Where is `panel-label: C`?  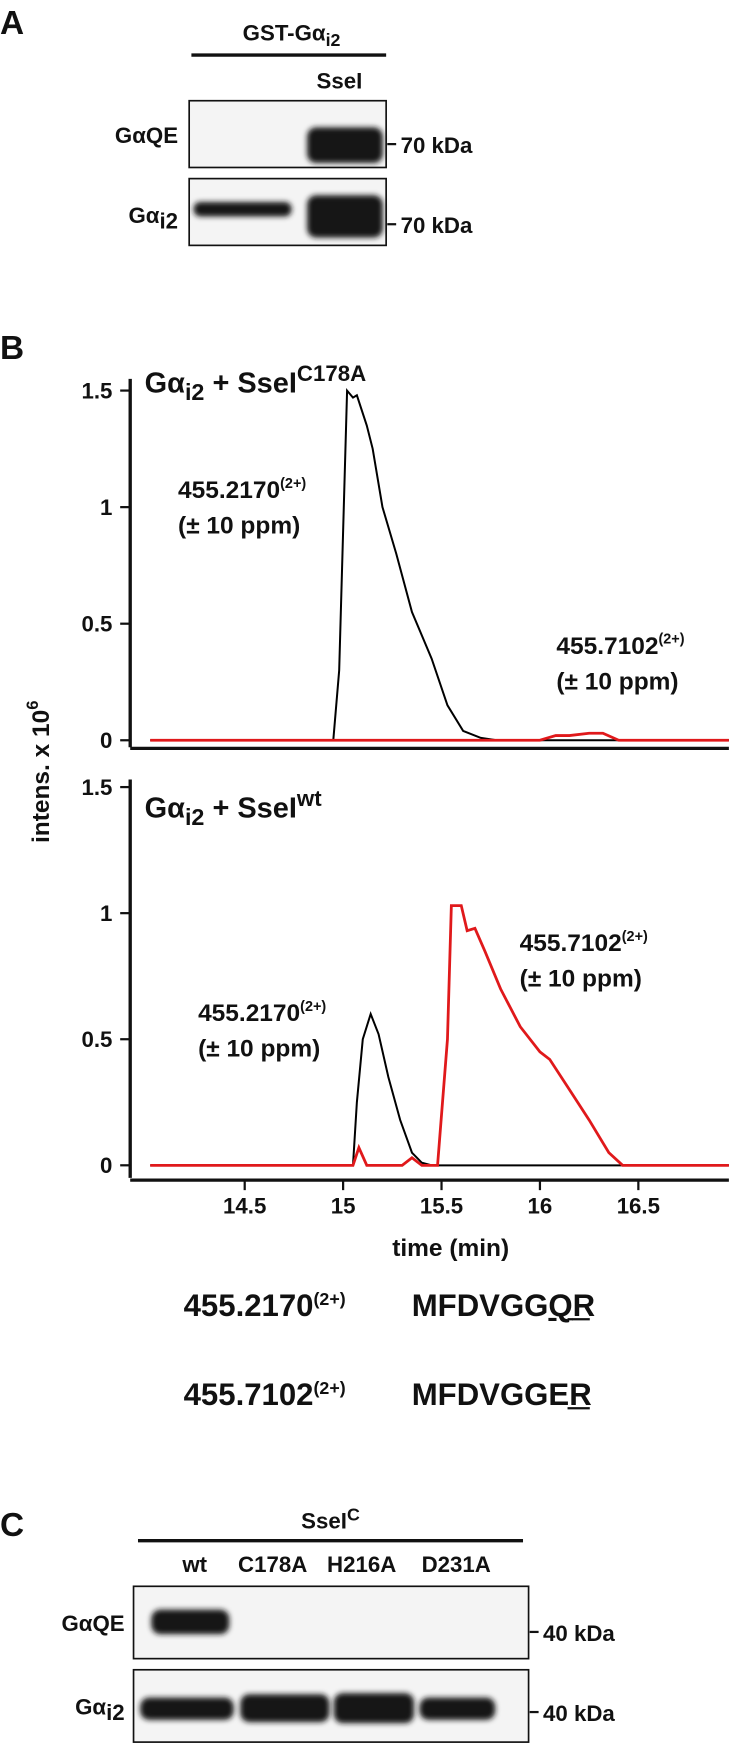
panel-label: C is located at coordinates (12, 1525).